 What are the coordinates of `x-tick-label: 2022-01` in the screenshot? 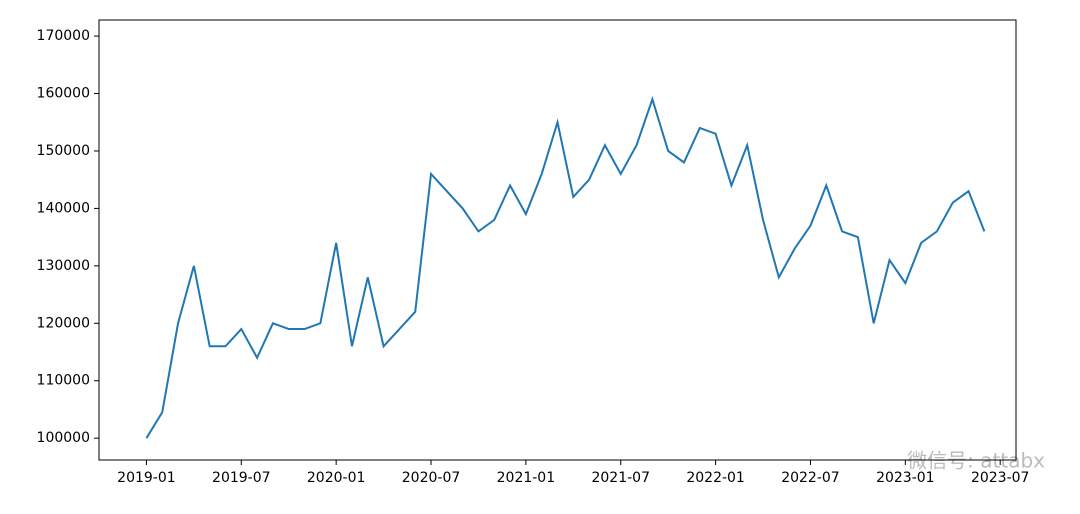 It's located at (715, 478).